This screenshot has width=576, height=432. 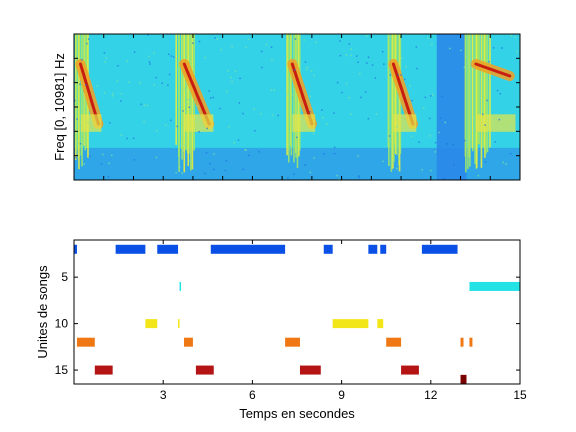 I want to click on x-tick-label: 3, so click(x=163, y=395).